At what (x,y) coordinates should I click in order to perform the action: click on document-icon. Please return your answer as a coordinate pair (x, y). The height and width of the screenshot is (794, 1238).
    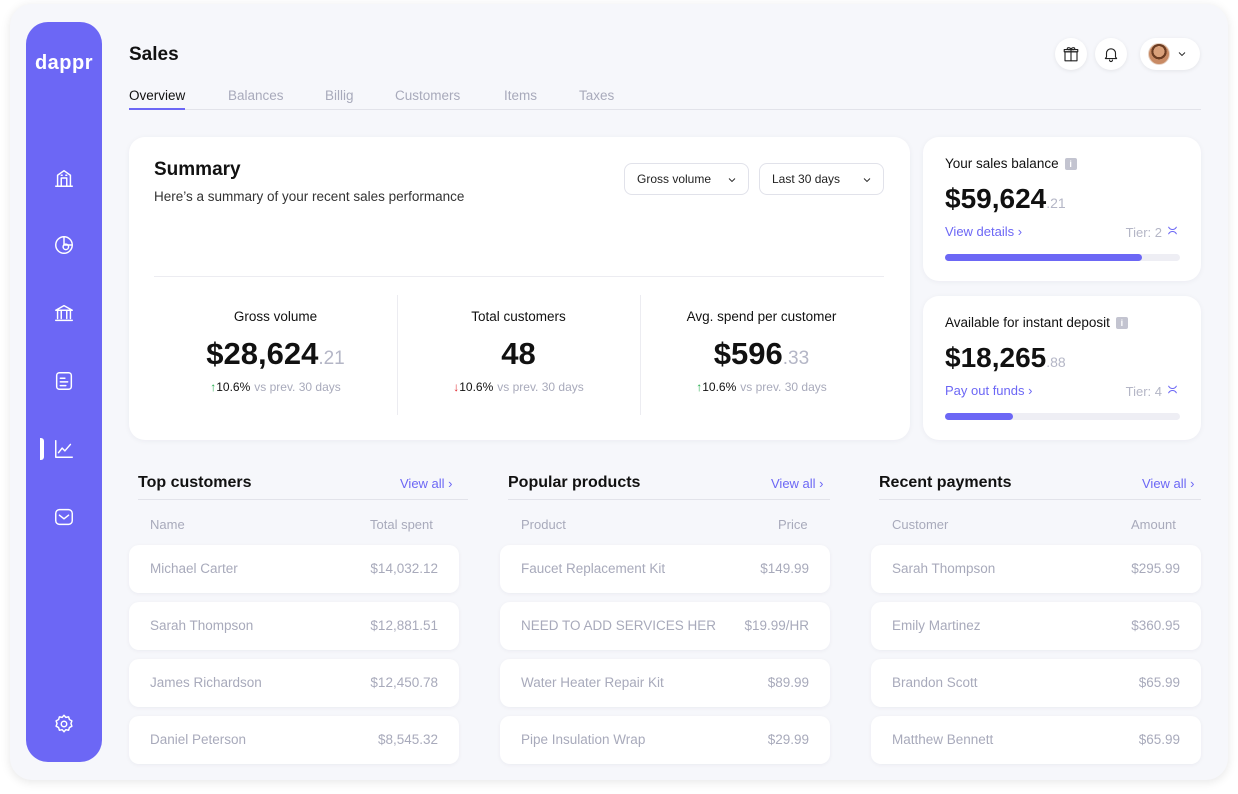
    Looking at the image, I should click on (64, 381).